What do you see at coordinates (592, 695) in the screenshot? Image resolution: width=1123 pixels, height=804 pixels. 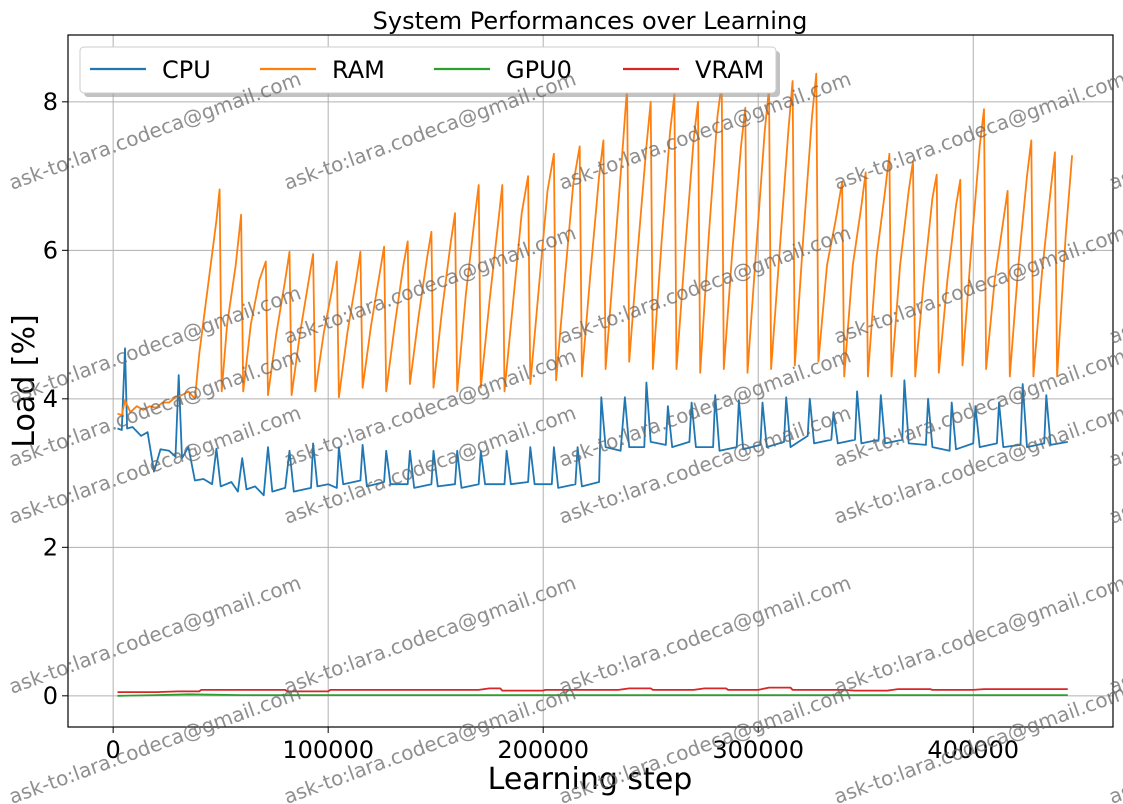 I see `series-gpu0-line` at bounding box center [592, 695].